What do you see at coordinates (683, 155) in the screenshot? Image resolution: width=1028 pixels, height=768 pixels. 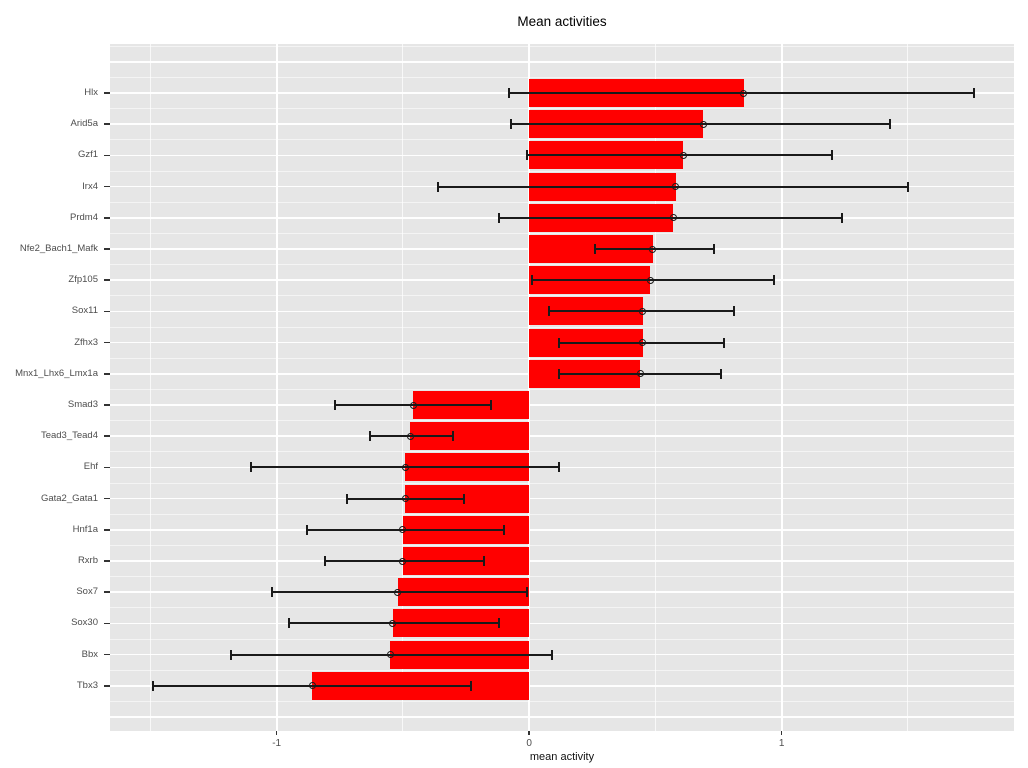 I see `mean-point-Gzf1` at bounding box center [683, 155].